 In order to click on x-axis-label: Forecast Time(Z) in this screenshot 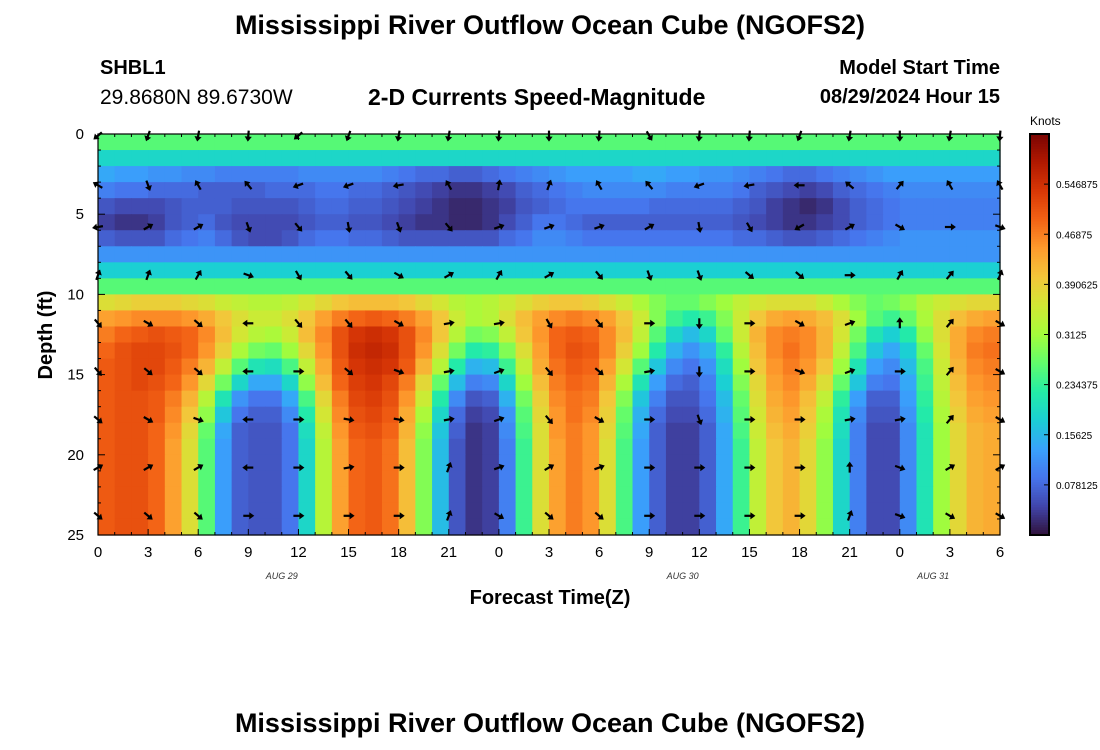, I will do `click(550, 598)`.